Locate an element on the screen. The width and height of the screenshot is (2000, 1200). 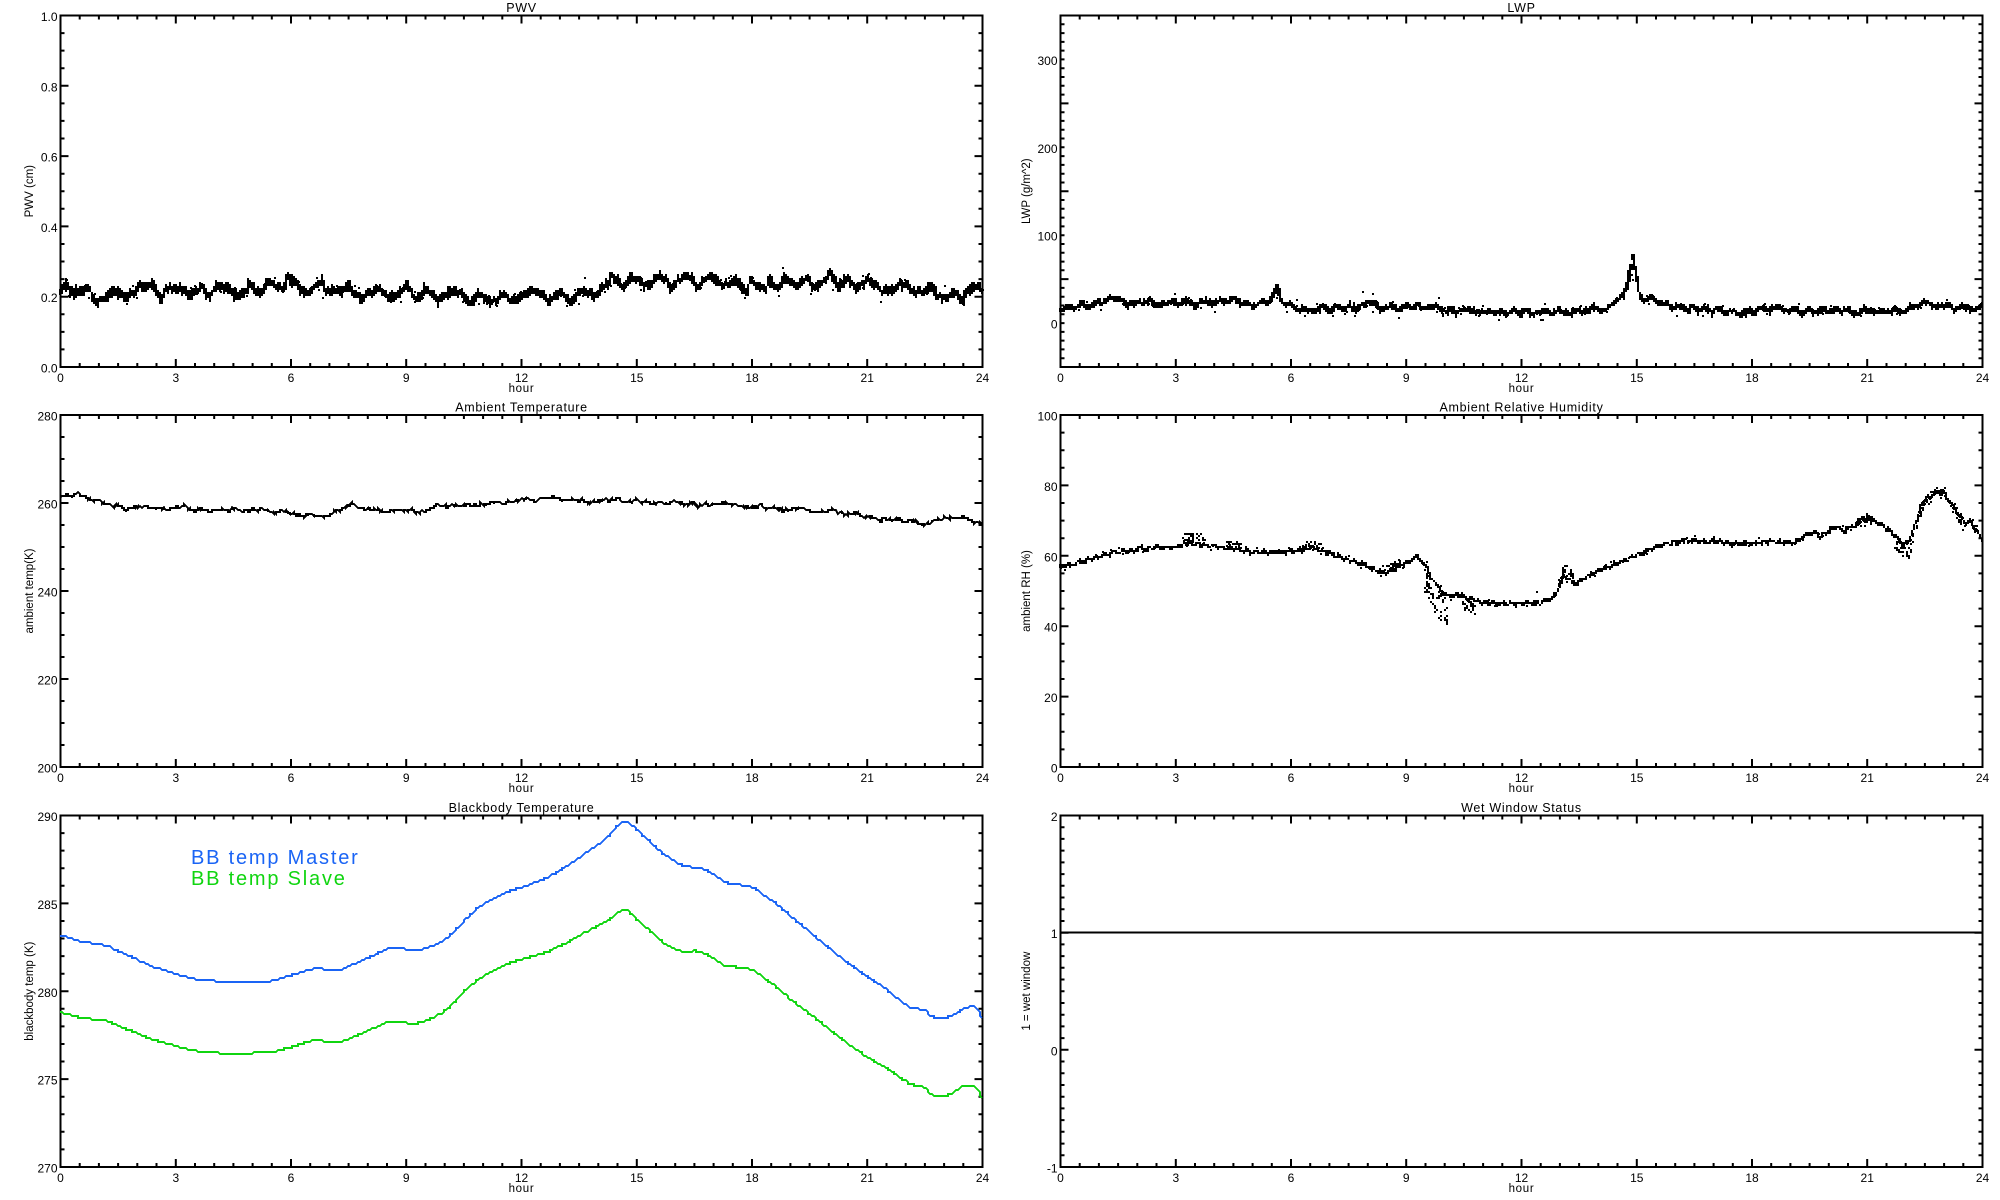
svg-text: 80 is located at coordinates (1051, 487).